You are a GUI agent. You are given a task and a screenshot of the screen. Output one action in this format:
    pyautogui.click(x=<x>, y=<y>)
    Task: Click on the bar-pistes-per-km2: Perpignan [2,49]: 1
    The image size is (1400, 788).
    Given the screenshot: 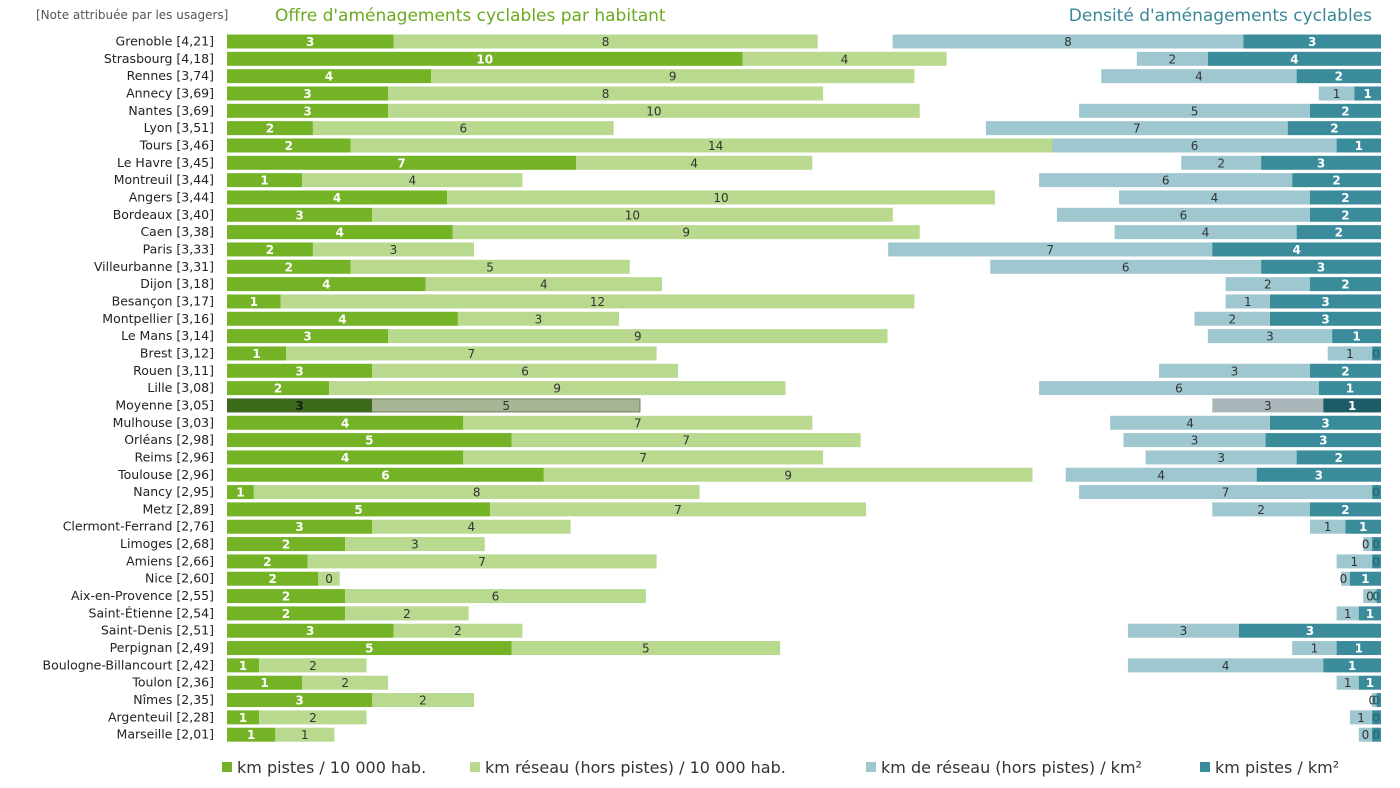 What is the action you would take?
    pyautogui.click(x=1358, y=648)
    